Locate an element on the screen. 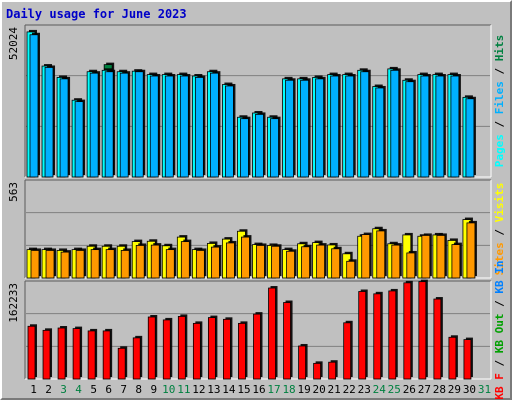  visits-legend-sites: Sites is located at coordinates (499, 258).